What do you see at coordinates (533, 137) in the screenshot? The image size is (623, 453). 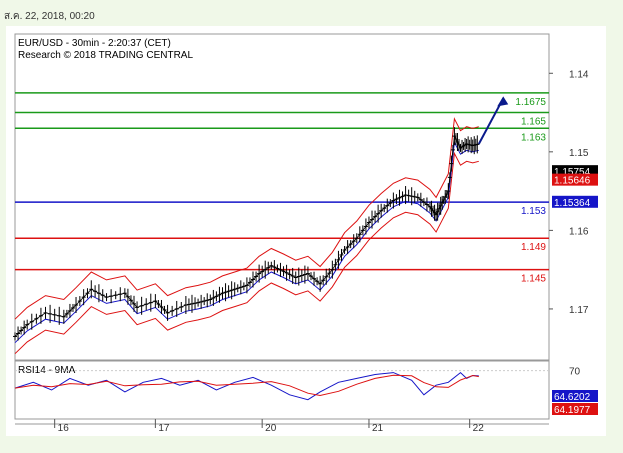 I see `level-label: 1.163` at bounding box center [533, 137].